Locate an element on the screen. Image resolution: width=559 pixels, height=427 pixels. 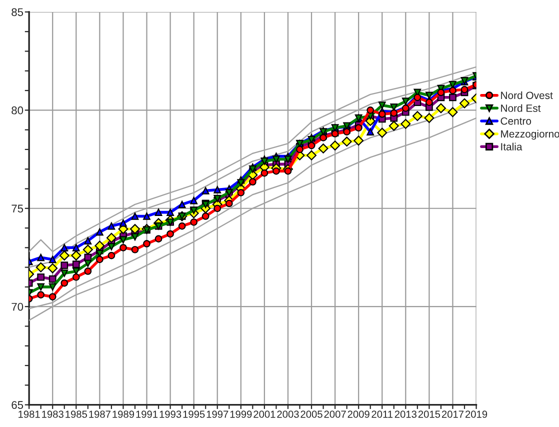
y-tick-label: 75 is located at coordinates (18, 208).